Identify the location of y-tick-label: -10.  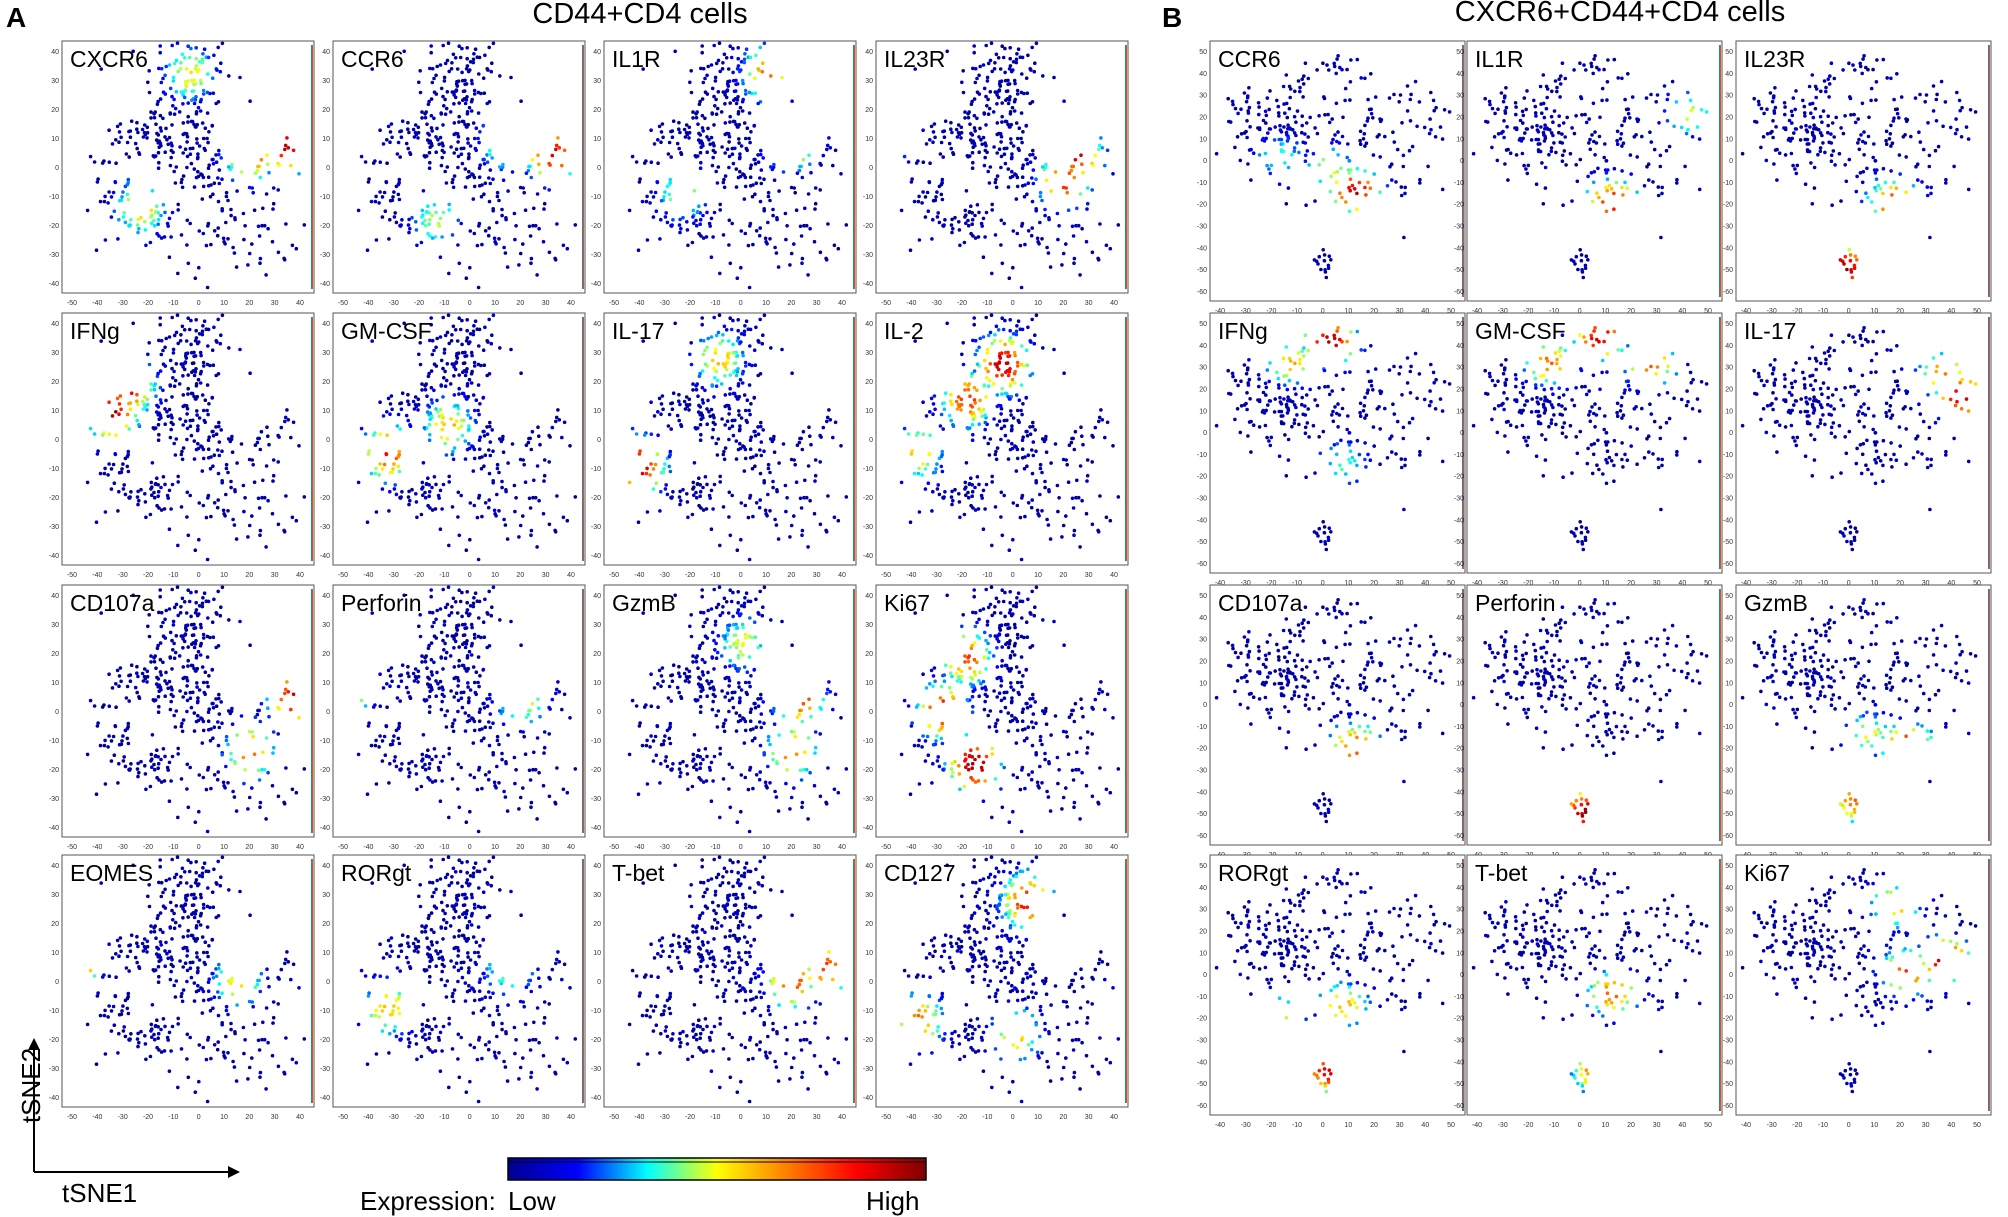
(325, 741).